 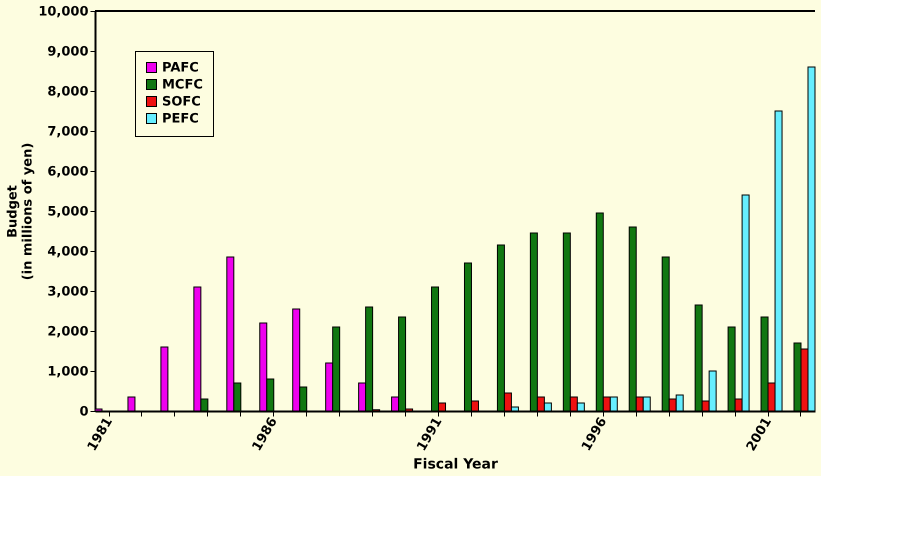 What do you see at coordinates (67, 372) in the screenshot?
I see `y-tick-label: 1,000` at bounding box center [67, 372].